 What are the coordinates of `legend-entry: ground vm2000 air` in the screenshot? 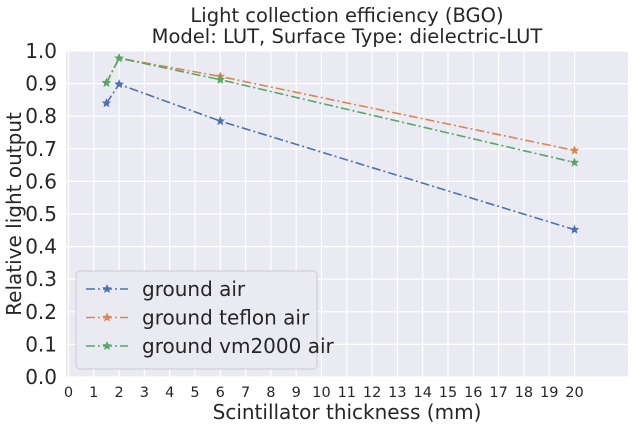 It's located at (210, 346).